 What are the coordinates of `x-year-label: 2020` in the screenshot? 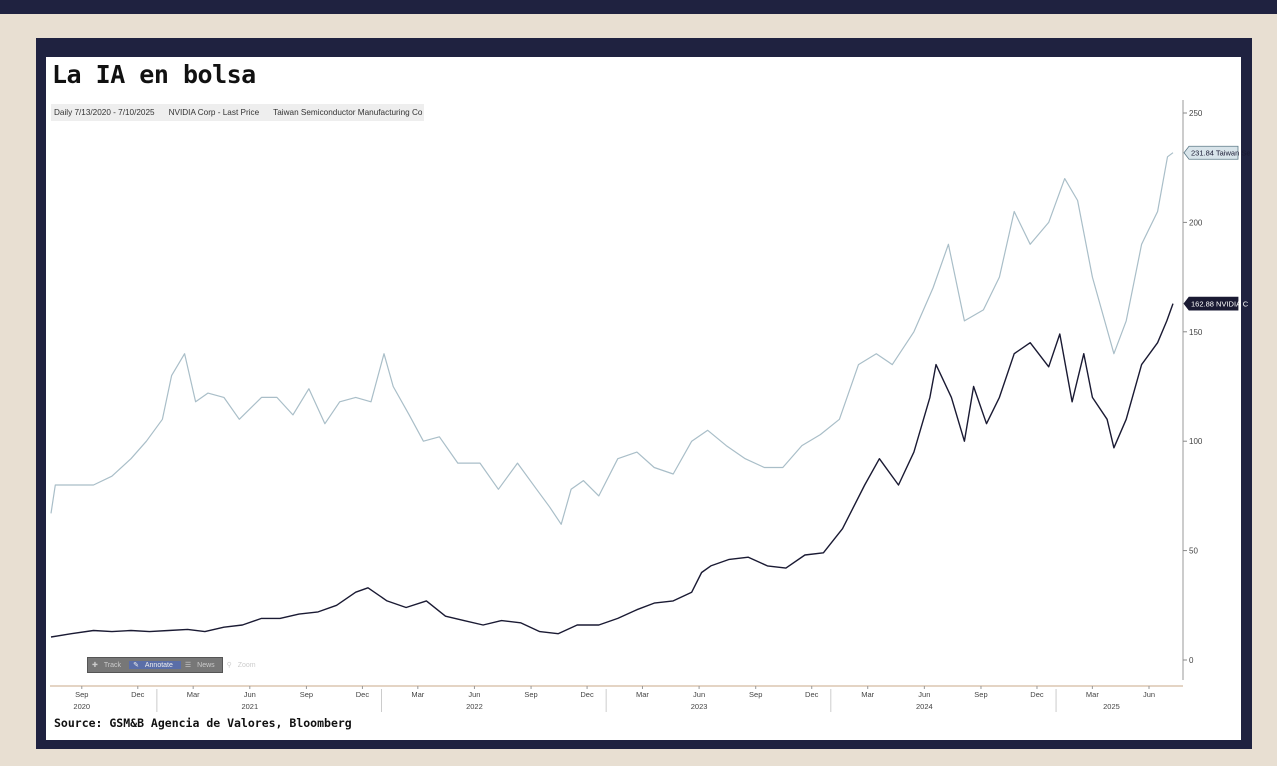 It's located at (81, 706).